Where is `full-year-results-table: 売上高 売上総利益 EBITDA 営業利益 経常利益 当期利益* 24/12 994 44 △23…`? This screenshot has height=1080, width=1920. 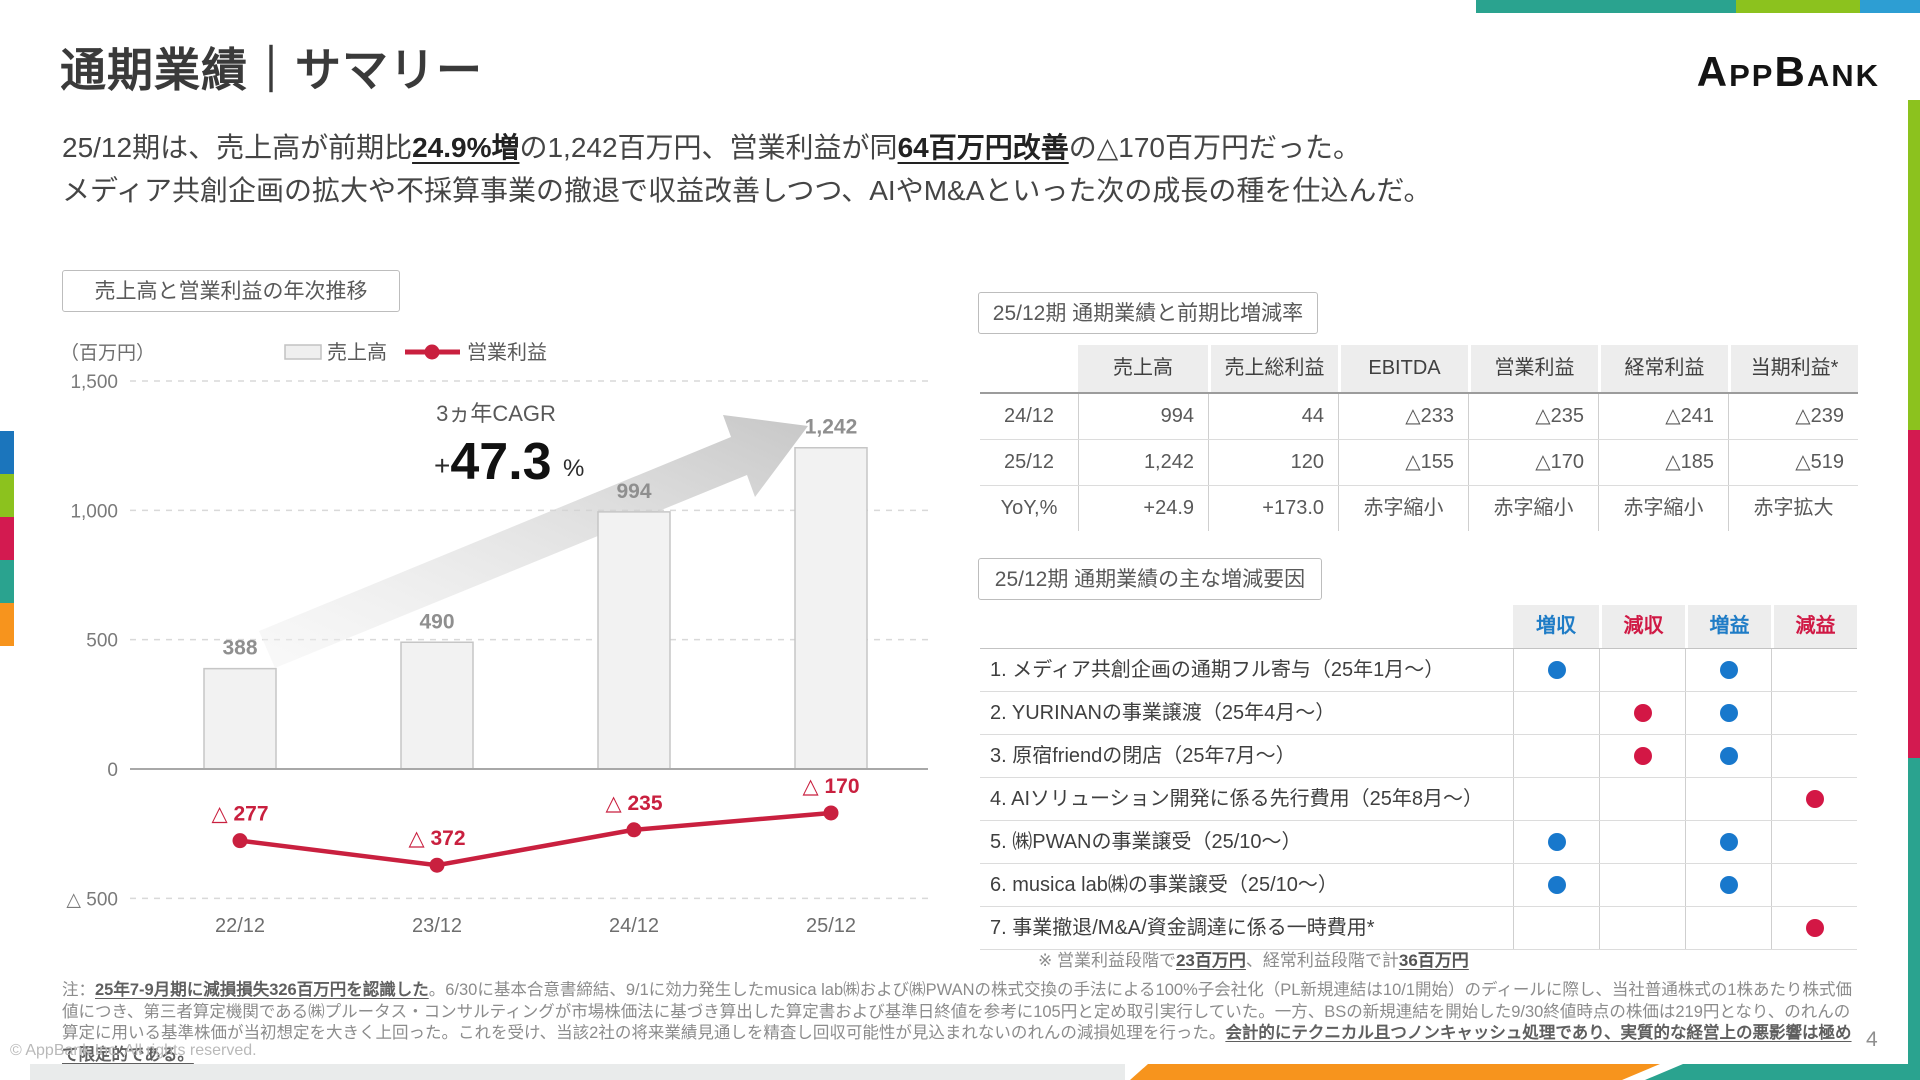
full-year-results-table: 売上高 売上総利益 EBITDA 営業利益 経常利益 当期利益* 24/12 994 44 △23… is located at coordinates (1419, 438).